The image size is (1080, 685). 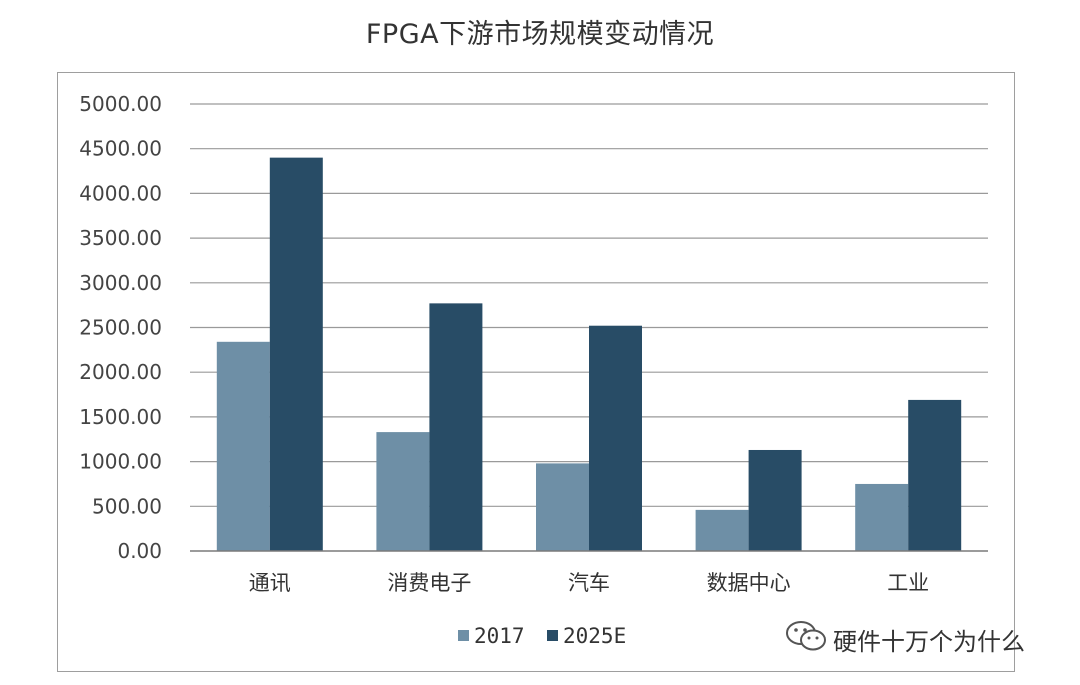 I want to click on x-category-label: 工业, so click(x=908, y=583).